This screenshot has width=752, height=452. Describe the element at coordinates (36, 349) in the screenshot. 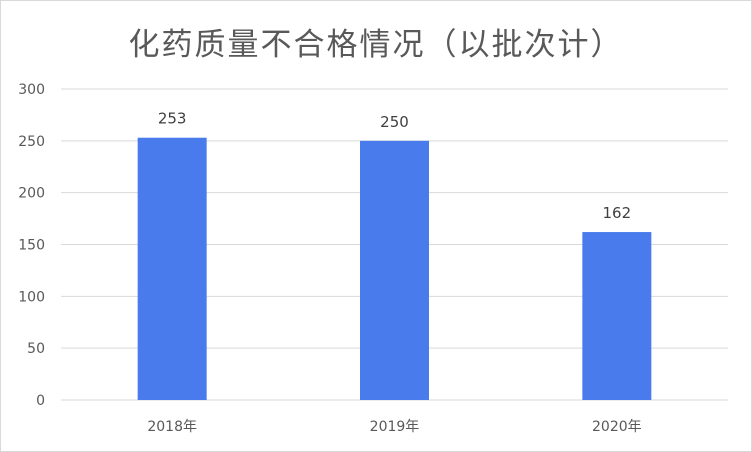

I see `y-tick-label: 50` at that location.